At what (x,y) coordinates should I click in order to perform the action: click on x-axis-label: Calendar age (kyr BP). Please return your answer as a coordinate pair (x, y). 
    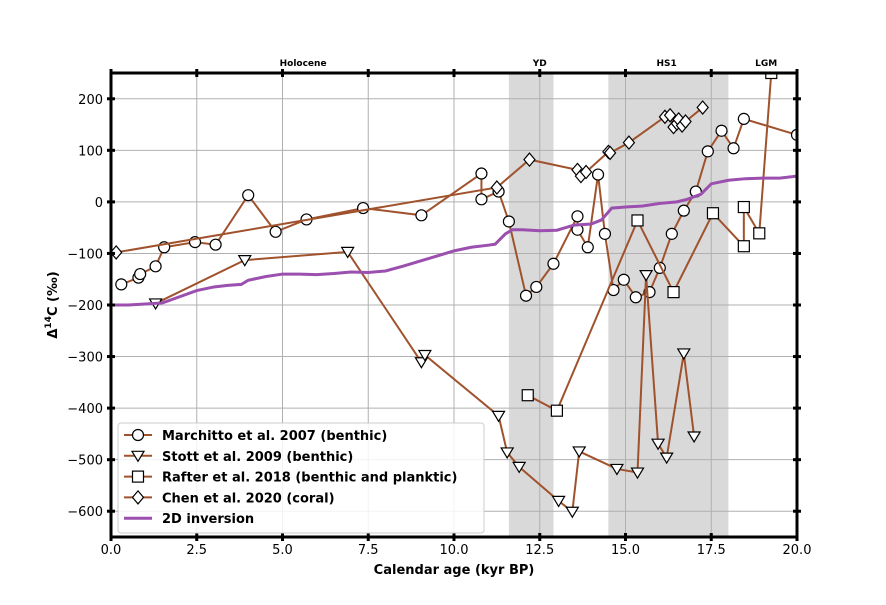
    Looking at the image, I should click on (454, 570).